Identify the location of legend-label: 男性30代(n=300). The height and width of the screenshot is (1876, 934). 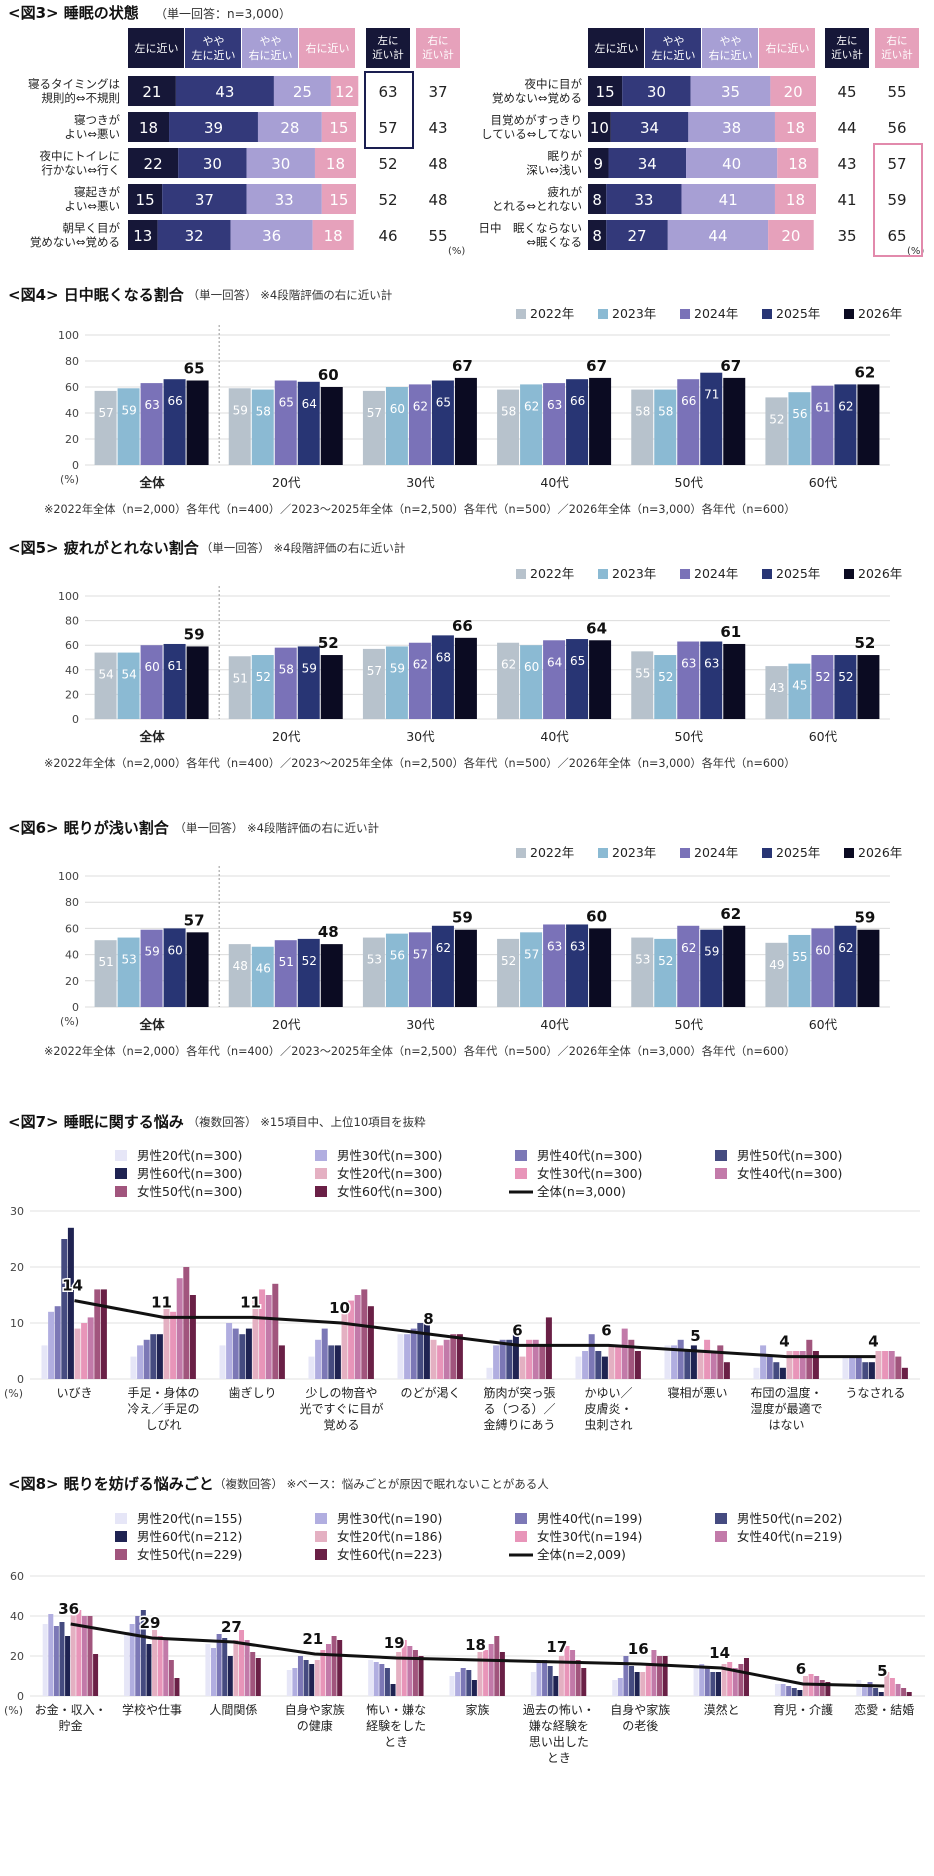
(389, 1155).